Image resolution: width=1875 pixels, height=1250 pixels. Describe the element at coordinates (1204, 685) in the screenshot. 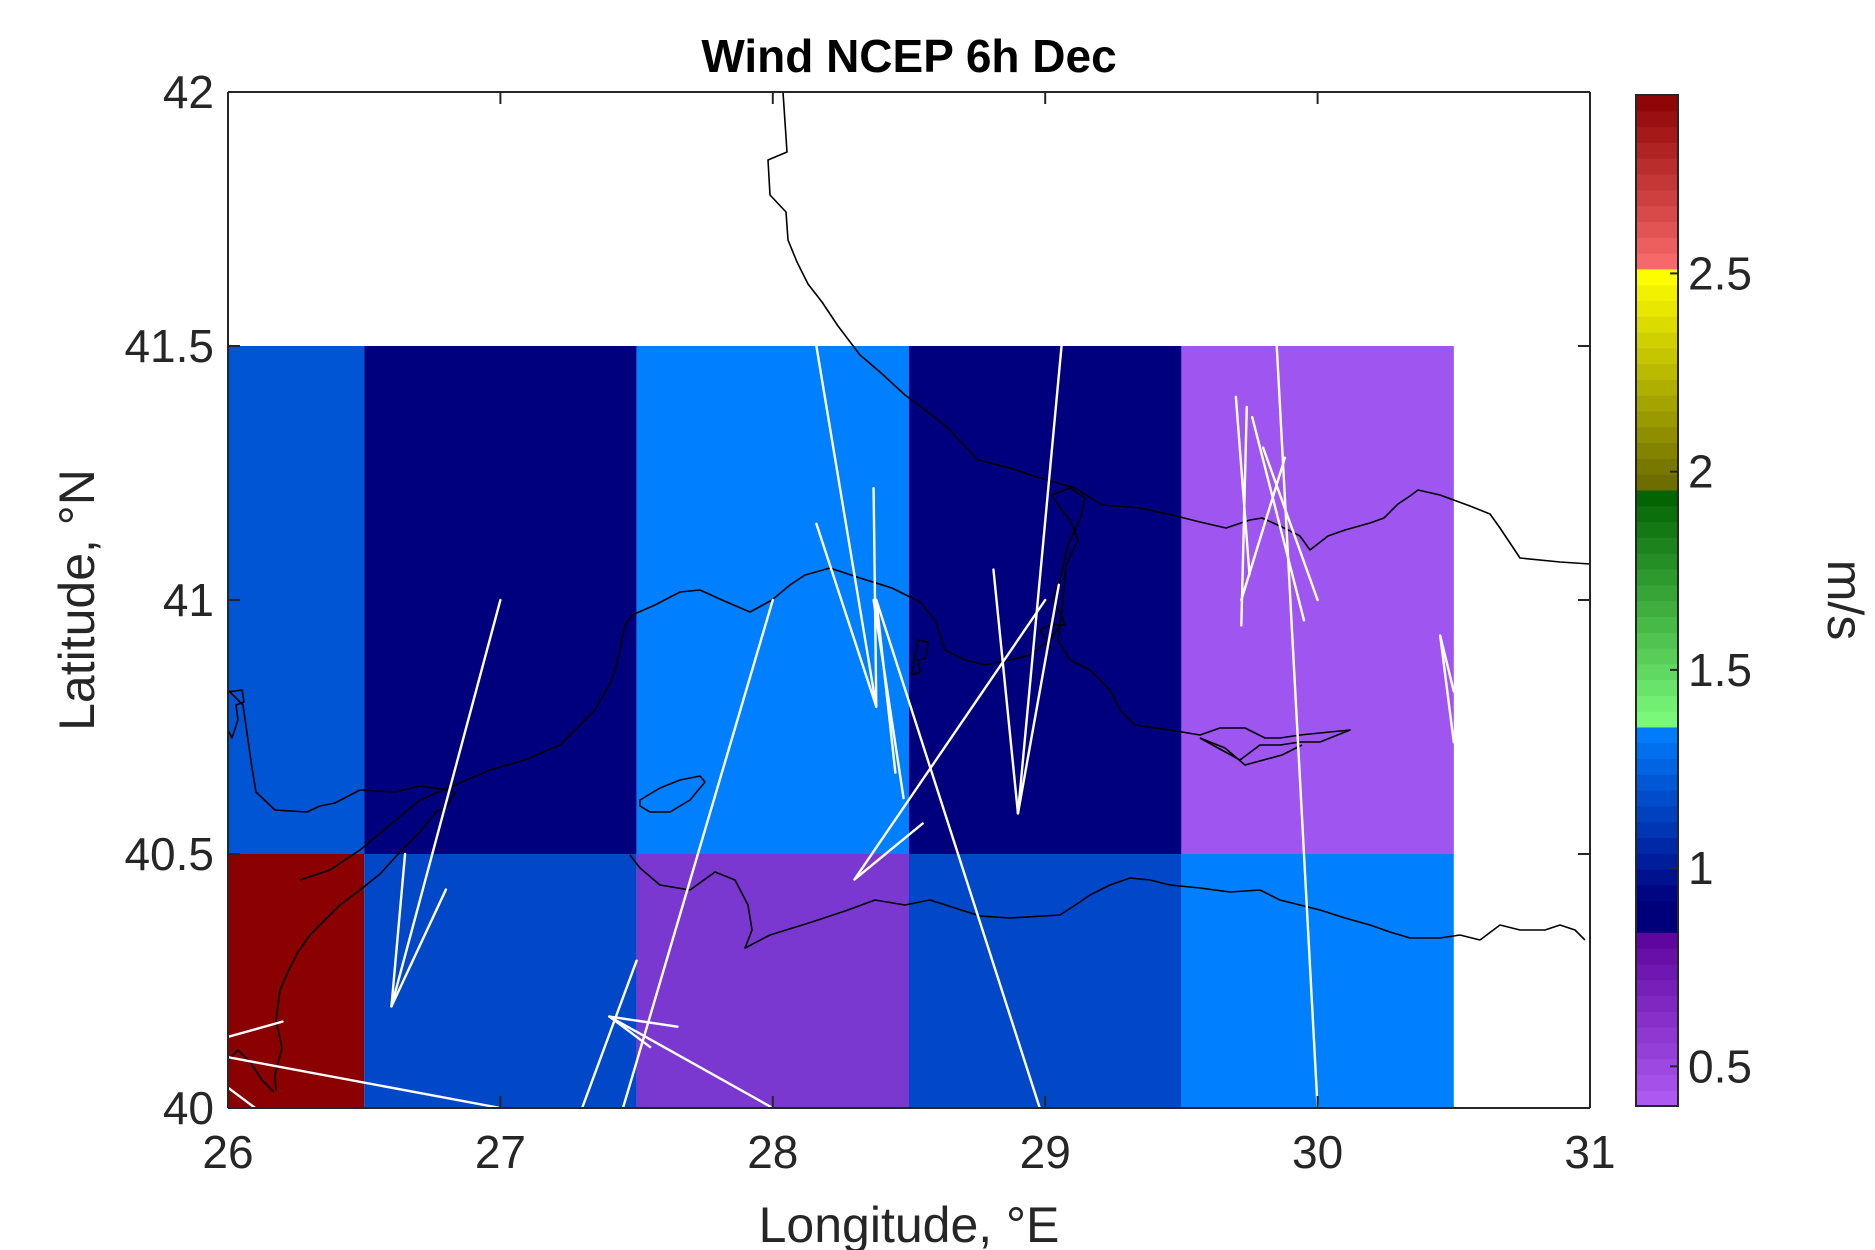

I see `coastline-bosphorus-asia` at that location.